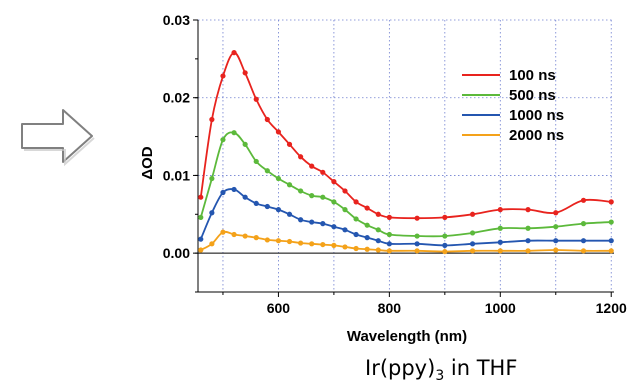 The image size is (632, 385). Describe the element at coordinates (407, 336) in the screenshot. I see `x-axis-label: Wavelength (nm)` at that location.